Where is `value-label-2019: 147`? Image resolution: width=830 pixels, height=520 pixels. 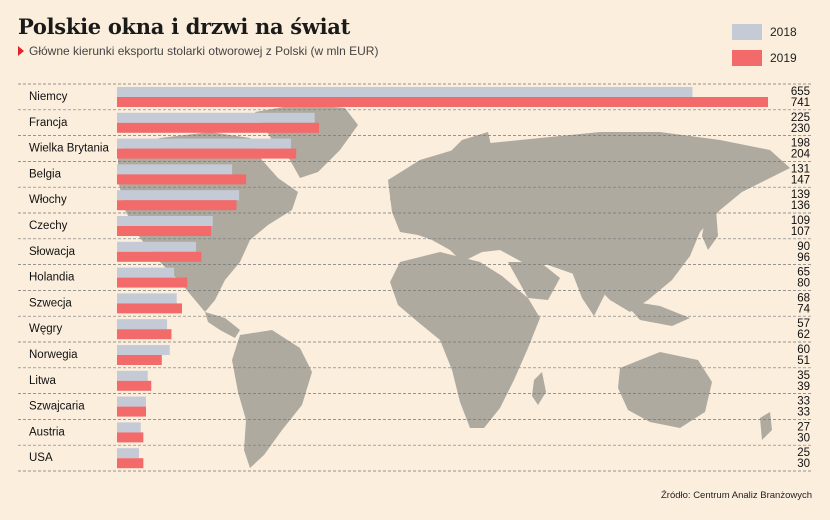
value-label-2019: 147 is located at coordinates (800, 180).